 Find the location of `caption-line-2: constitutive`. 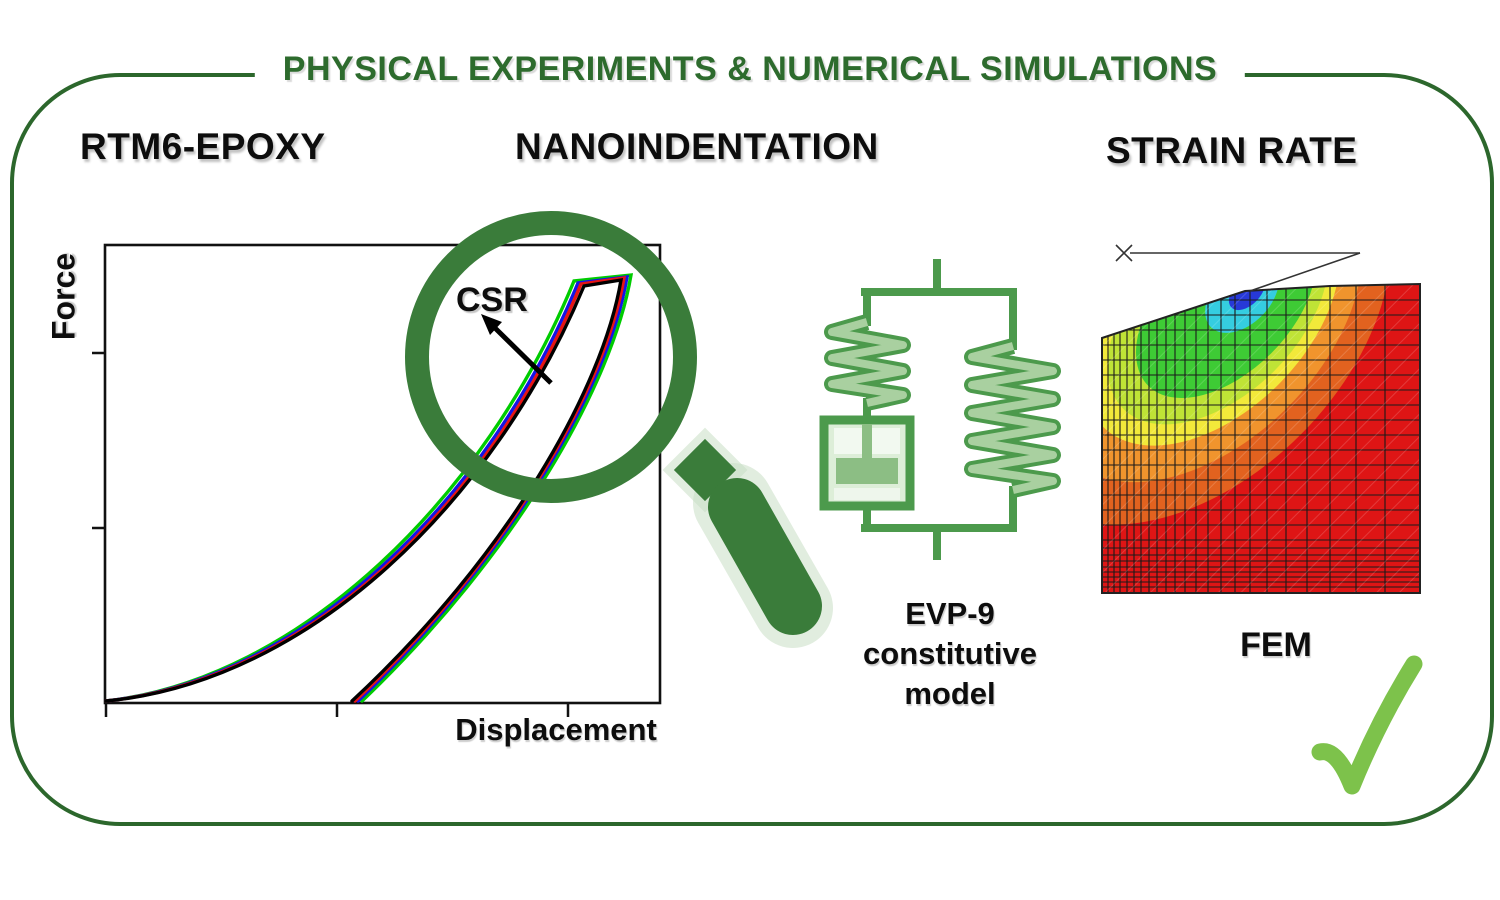

caption-line-2: constitutive is located at coordinates (950, 653).